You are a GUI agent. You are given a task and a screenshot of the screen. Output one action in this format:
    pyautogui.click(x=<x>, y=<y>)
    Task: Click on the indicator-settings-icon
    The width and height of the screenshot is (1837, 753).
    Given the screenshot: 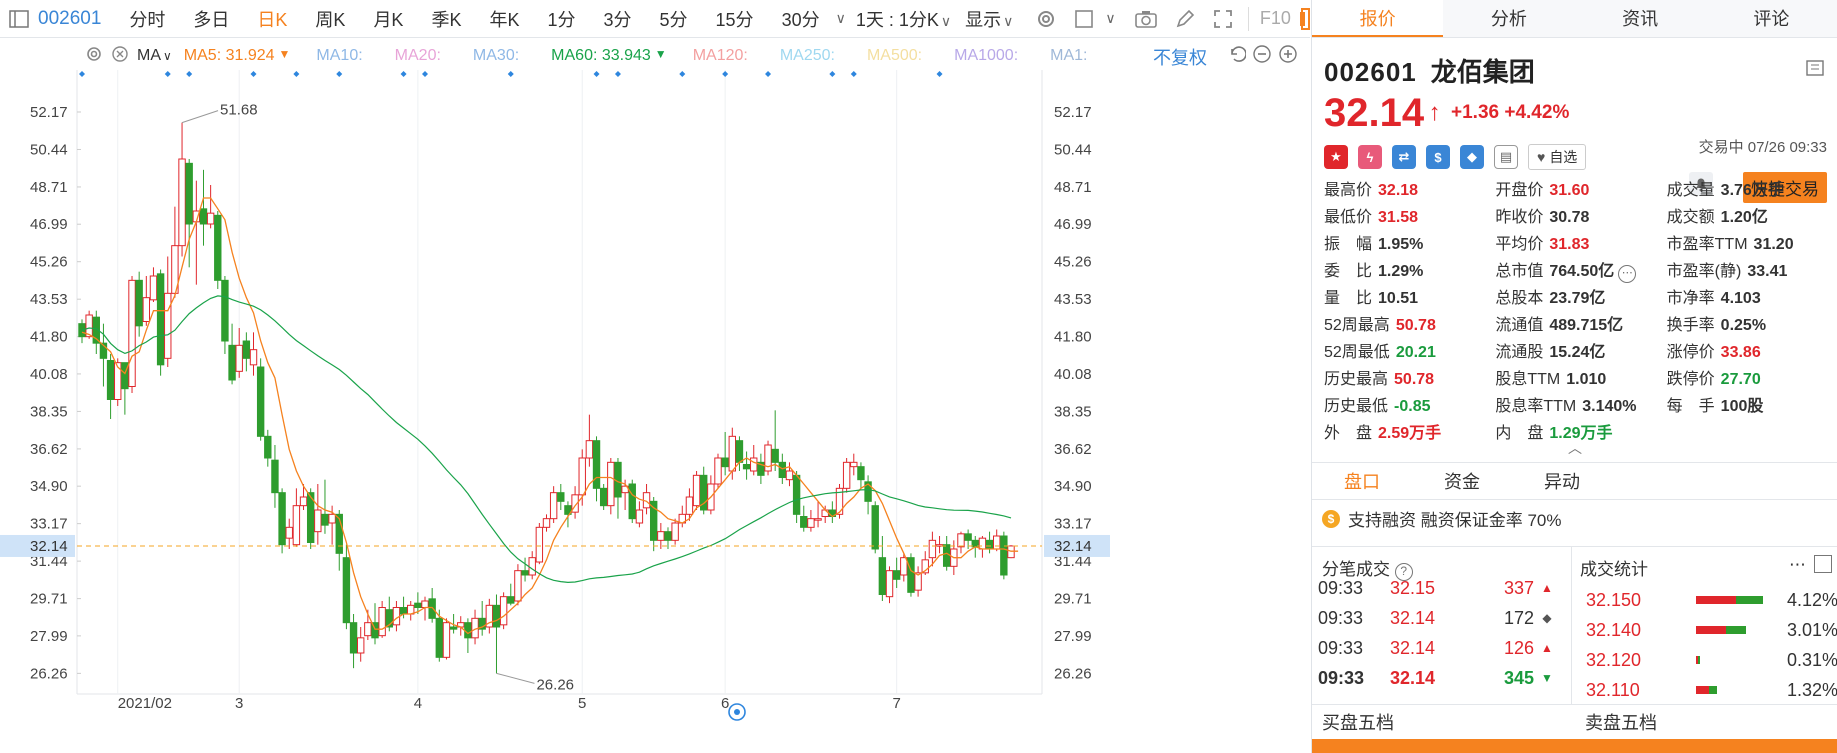 What is the action you would take?
    pyautogui.click(x=94, y=56)
    